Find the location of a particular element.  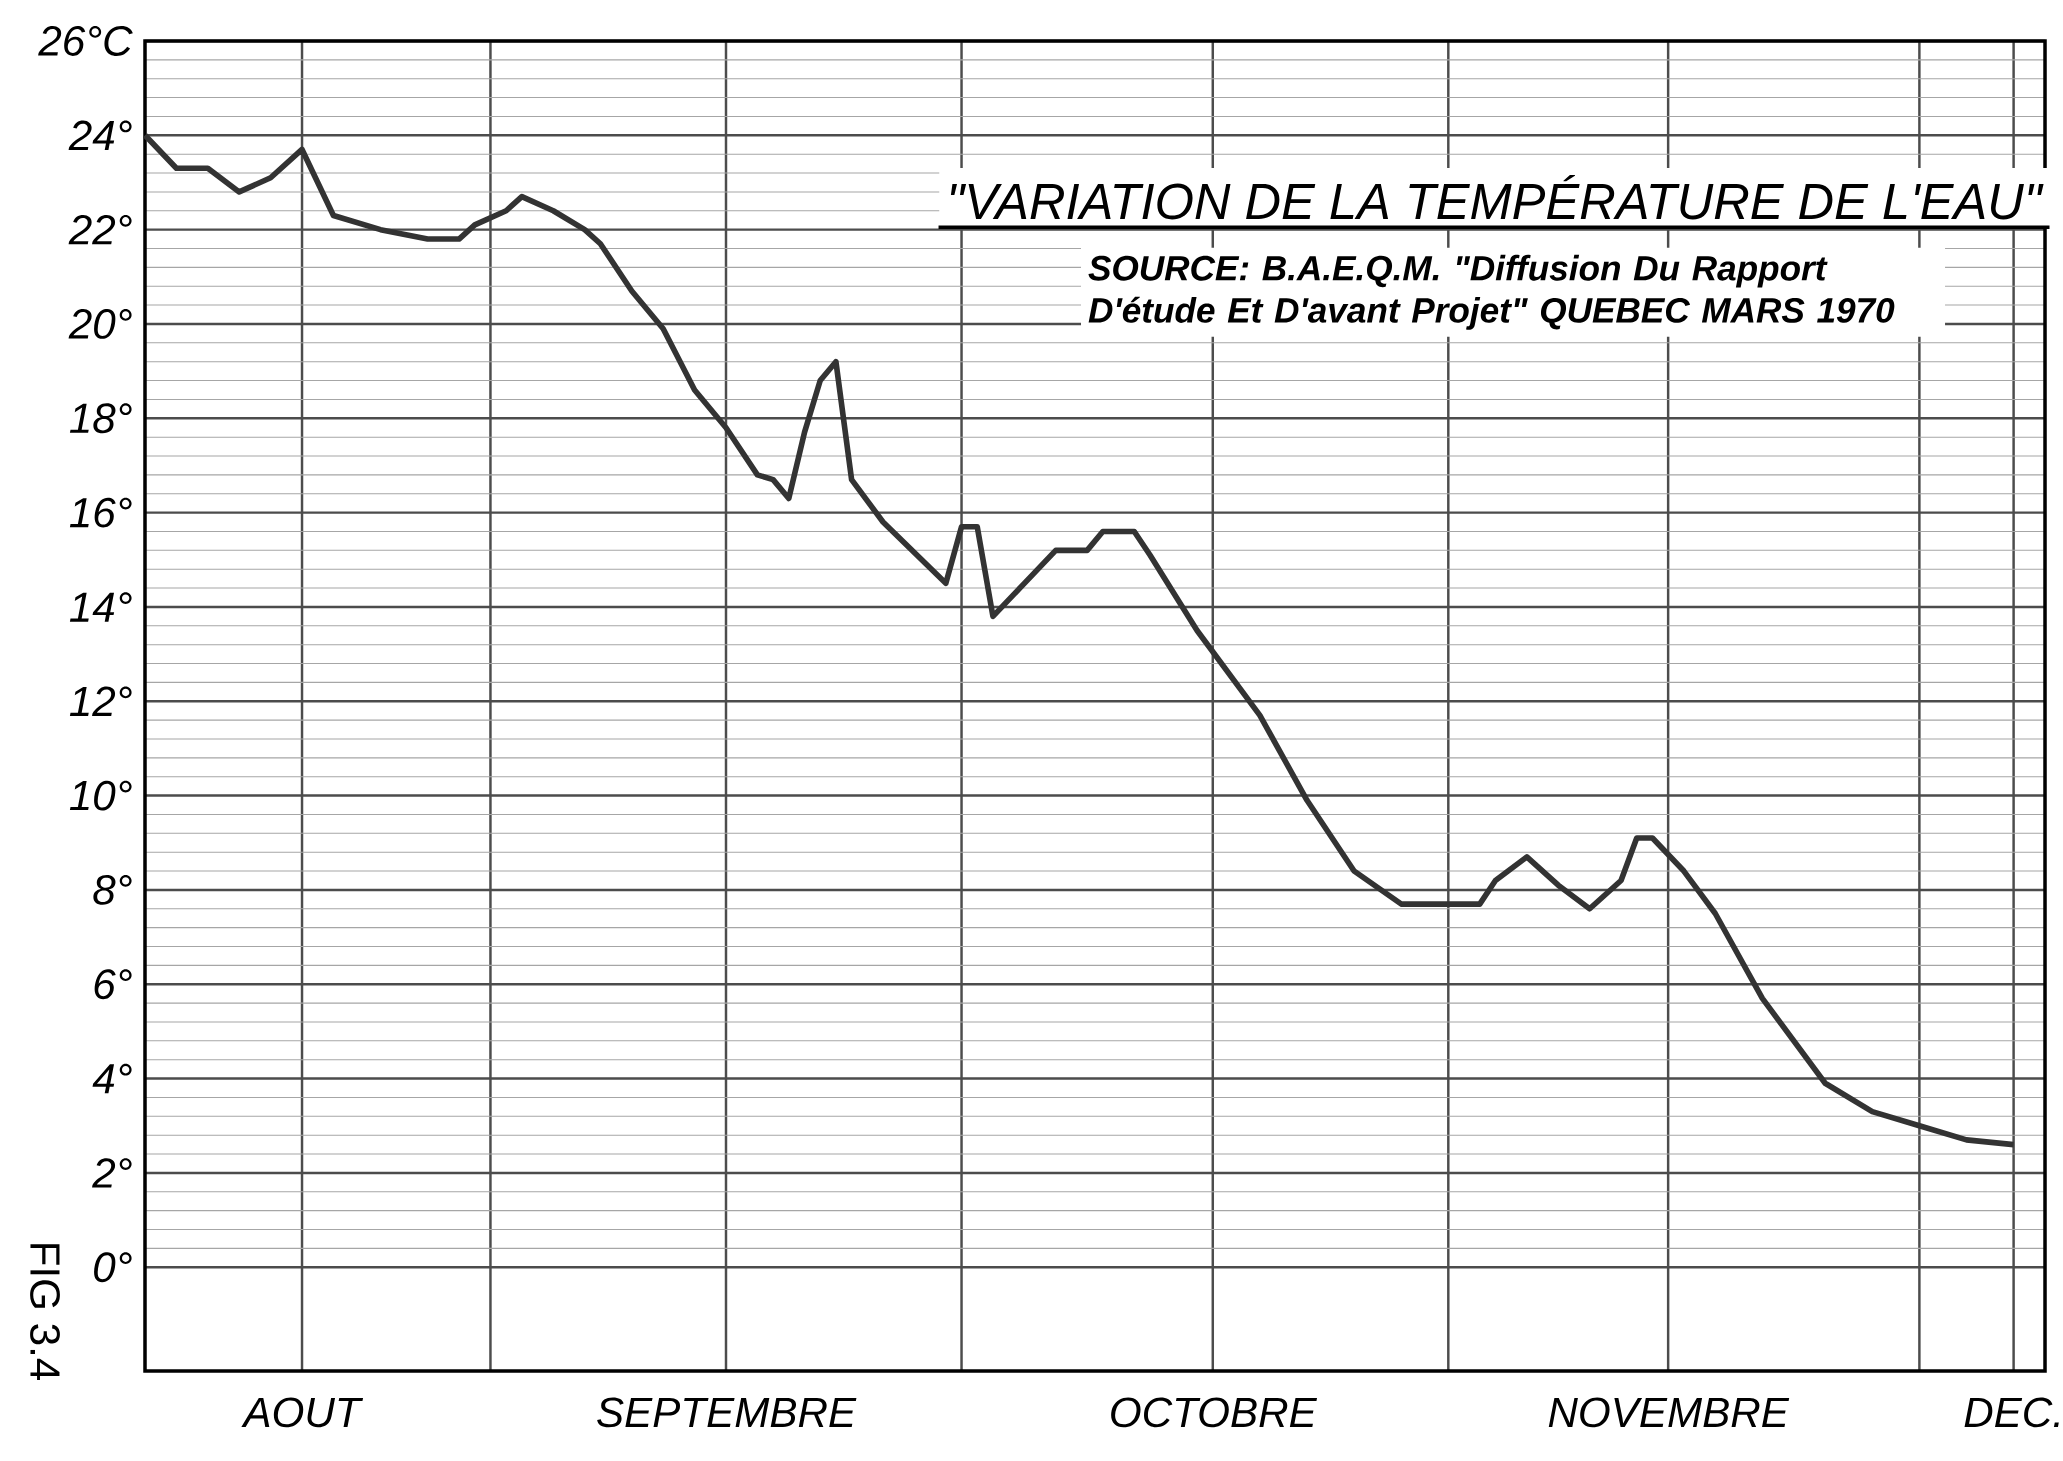

x-tick-label: OCTOBRE is located at coordinates (1214, 1412).